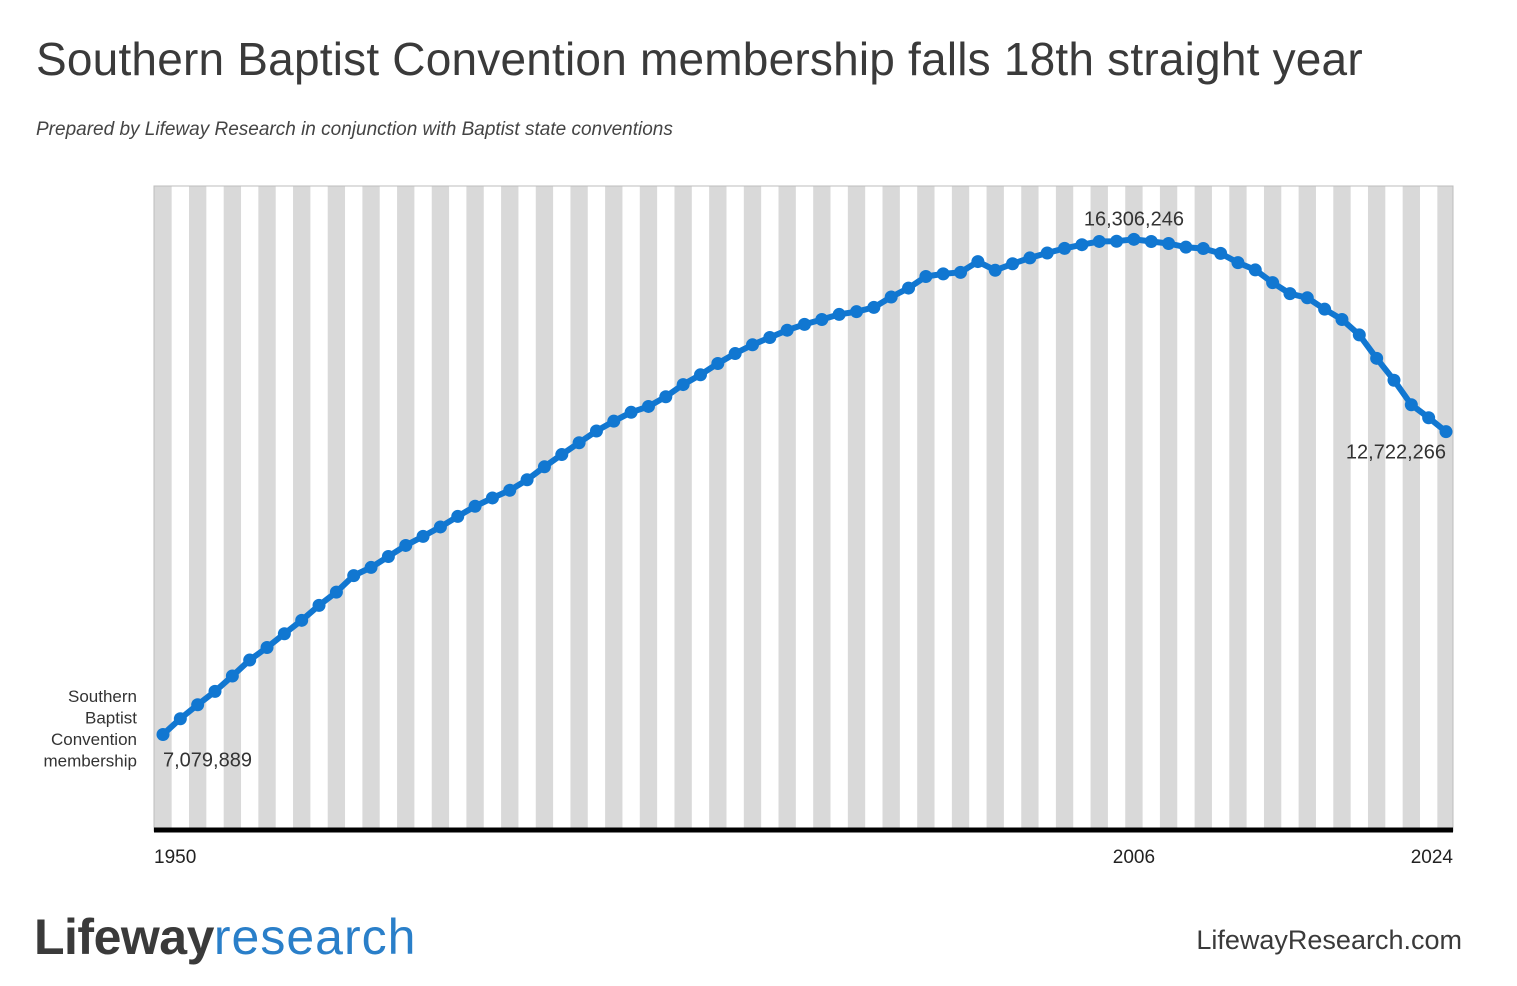 This screenshot has height=986, width=1517. What do you see at coordinates (1432, 857) in the screenshot?
I see `x-tick-label: 2024` at bounding box center [1432, 857].